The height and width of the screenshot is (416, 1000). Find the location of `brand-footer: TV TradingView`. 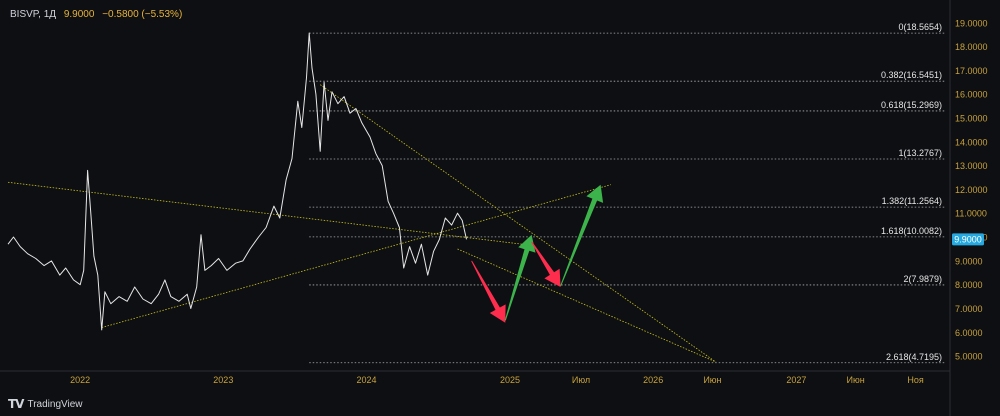

brand-footer: TV TradingView is located at coordinates (45, 404).